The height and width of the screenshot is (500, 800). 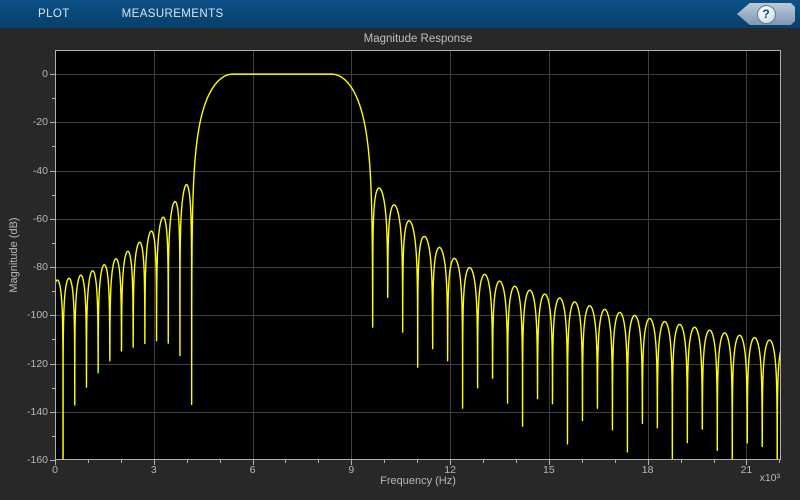 I want to click on question-mark-icon: ?, so click(x=766, y=14).